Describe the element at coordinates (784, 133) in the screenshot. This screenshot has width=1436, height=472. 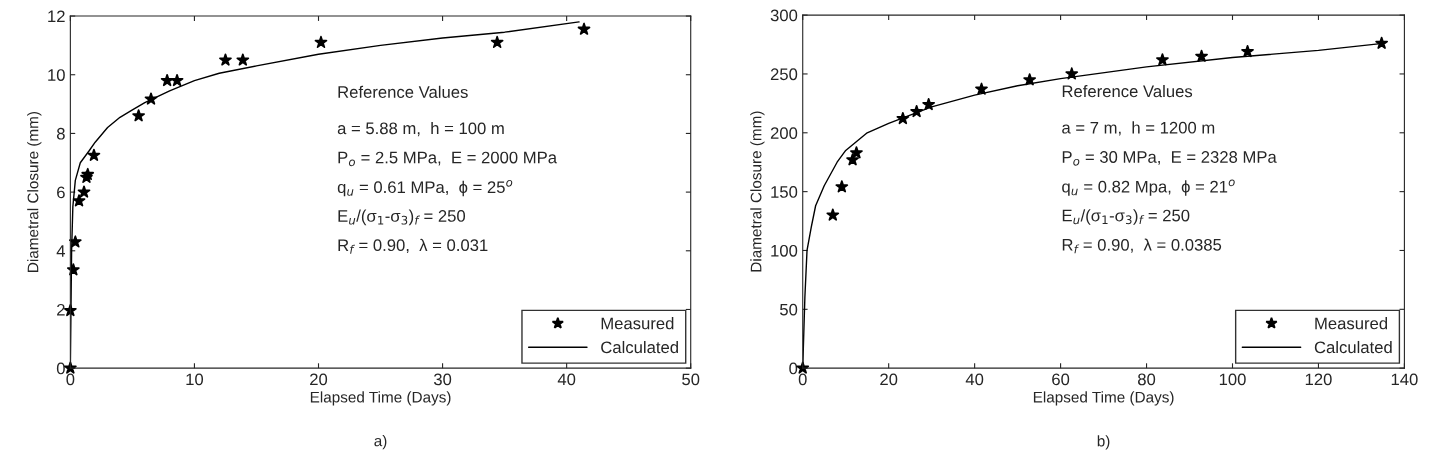
I see `y-tick-label: 200` at that location.